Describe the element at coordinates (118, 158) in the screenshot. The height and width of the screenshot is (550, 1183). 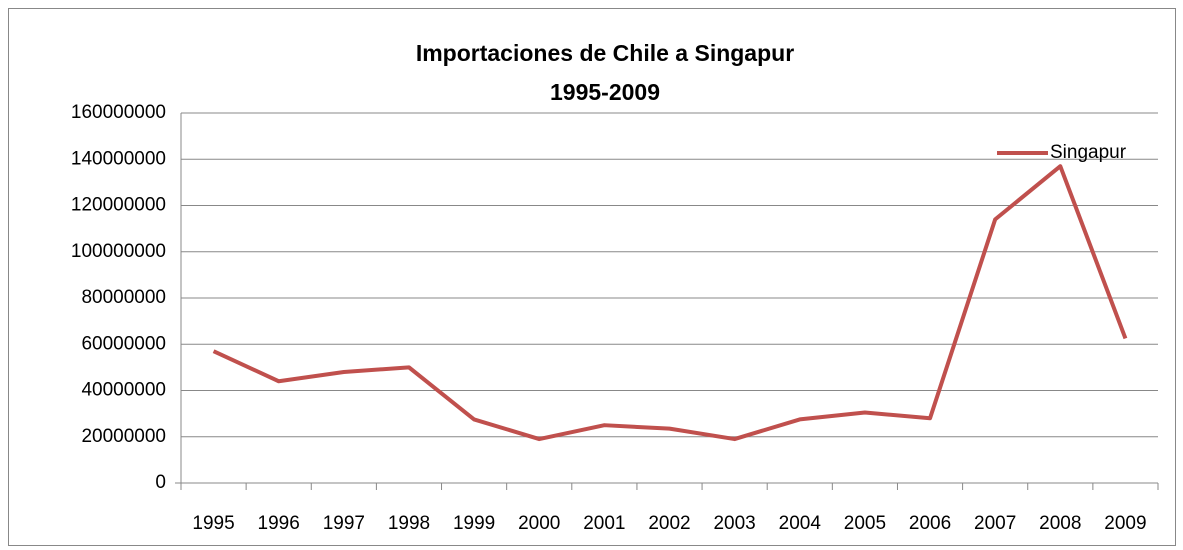
I see `y-tick-label: 140000000` at that location.